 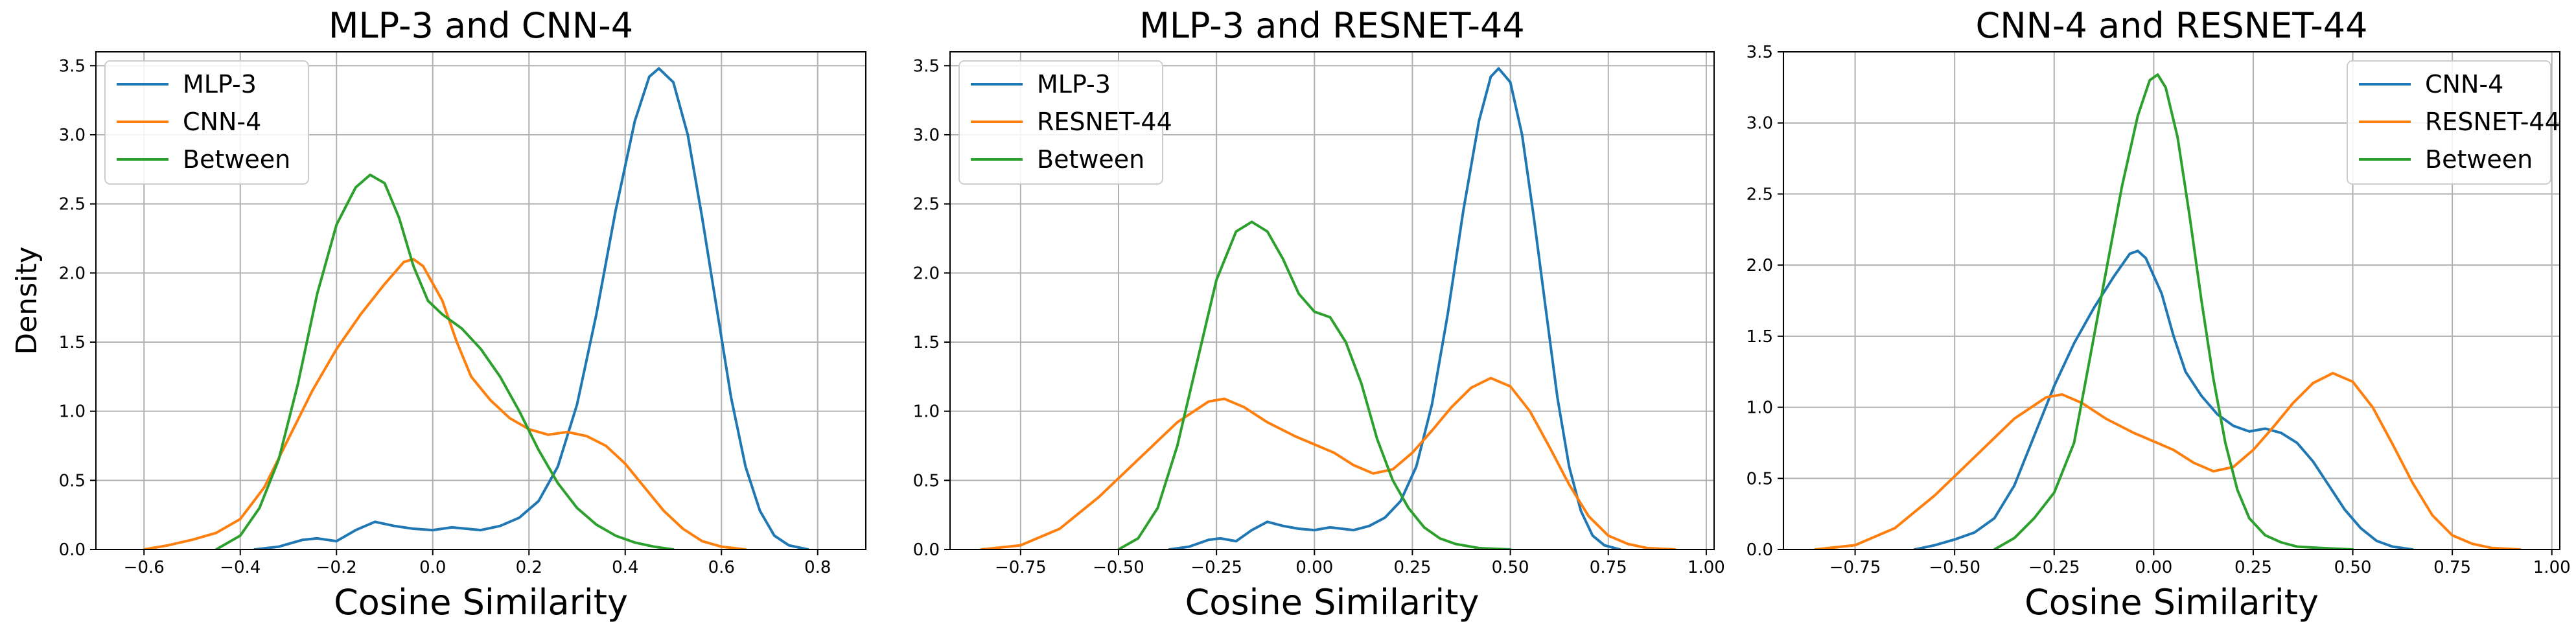 What do you see at coordinates (1331, 25) in the screenshot?
I see `chart-title: MLP-3 and RESNET-44` at bounding box center [1331, 25].